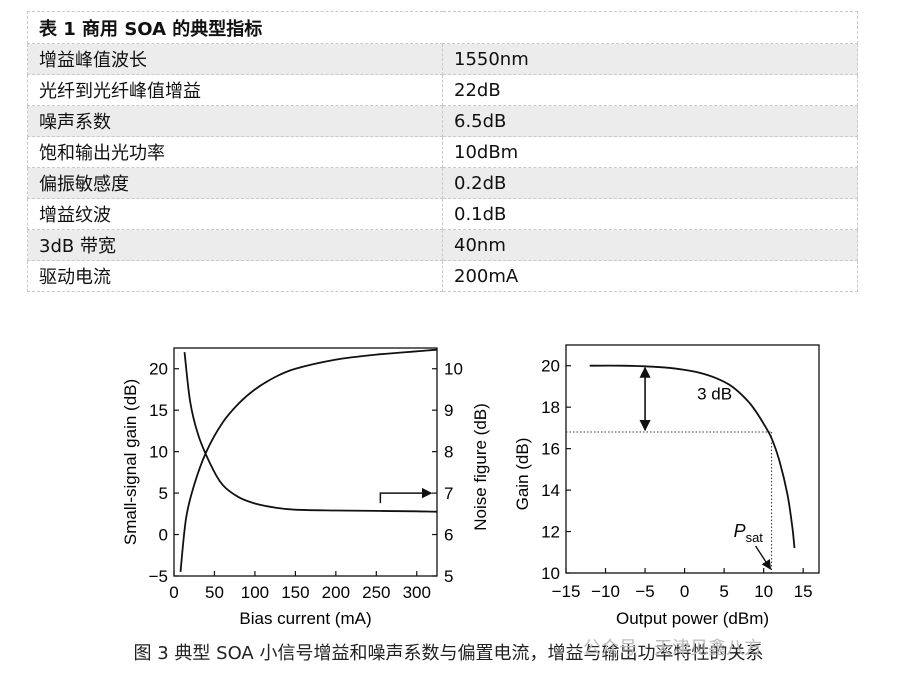 This screenshot has width=897, height=682. I want to click on gain-curve, so click(308, 460).